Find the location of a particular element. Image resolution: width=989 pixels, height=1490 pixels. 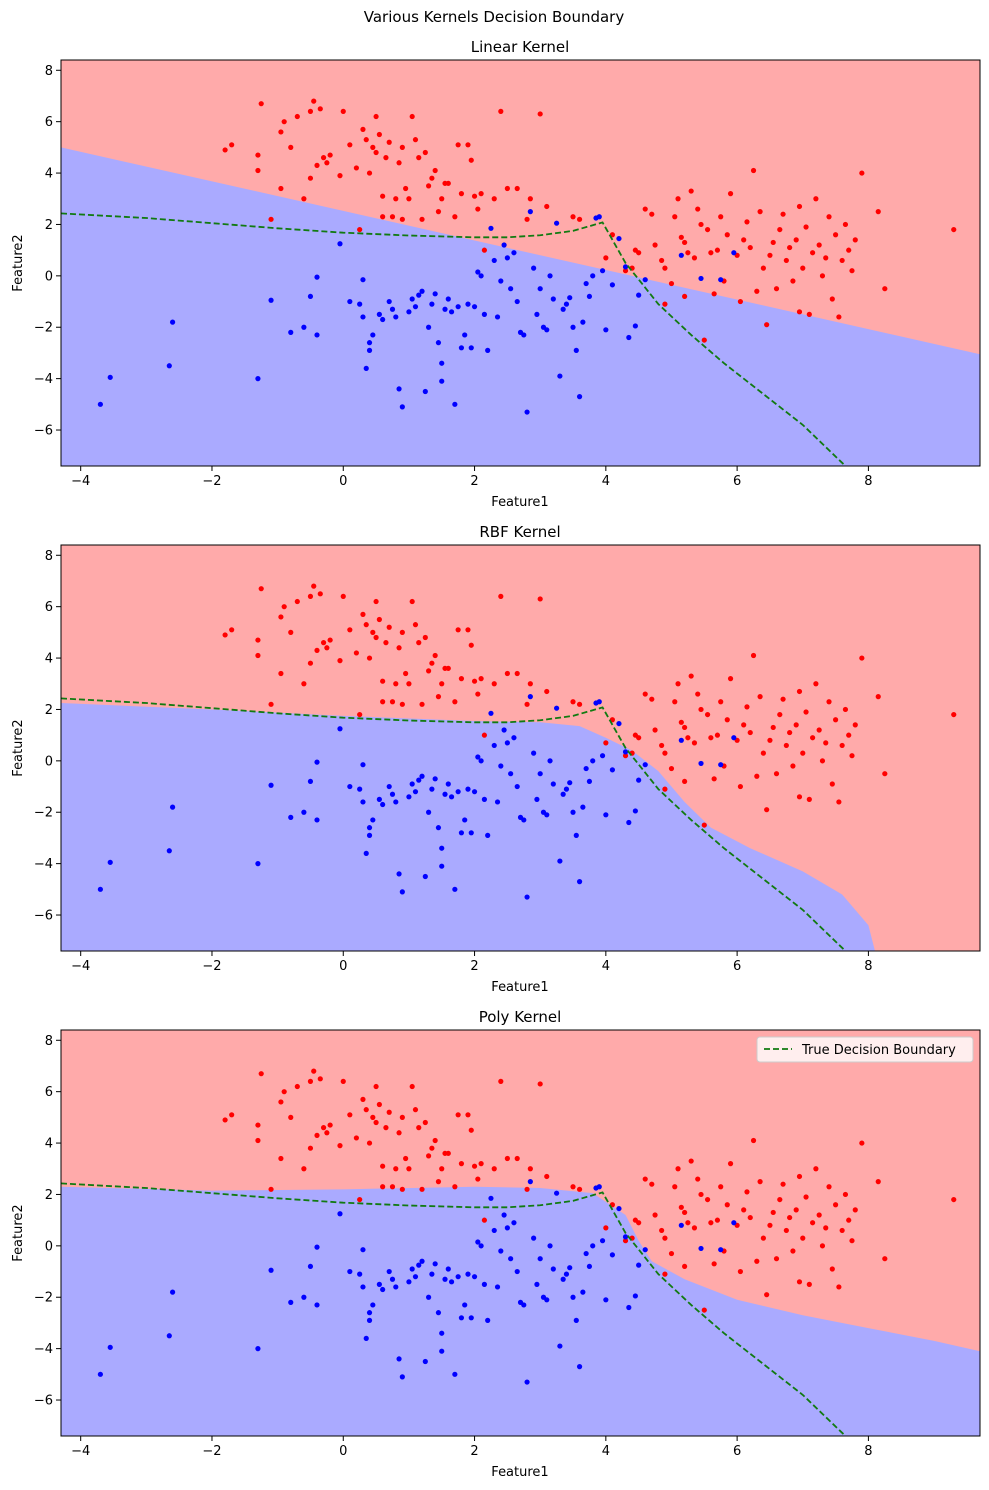

true-boundary-line-linear is located at coordinates (454, 339).